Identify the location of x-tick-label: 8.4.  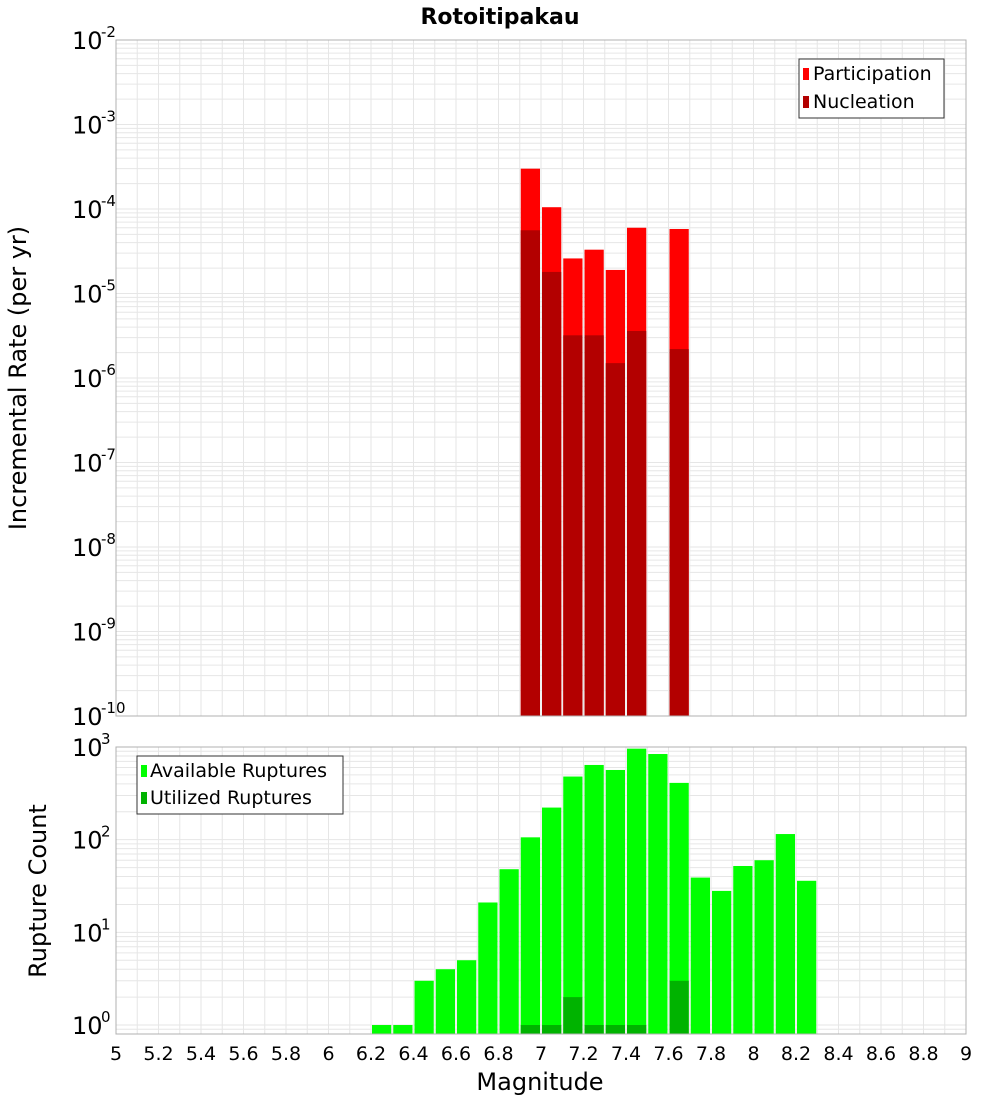
(838, 1054).